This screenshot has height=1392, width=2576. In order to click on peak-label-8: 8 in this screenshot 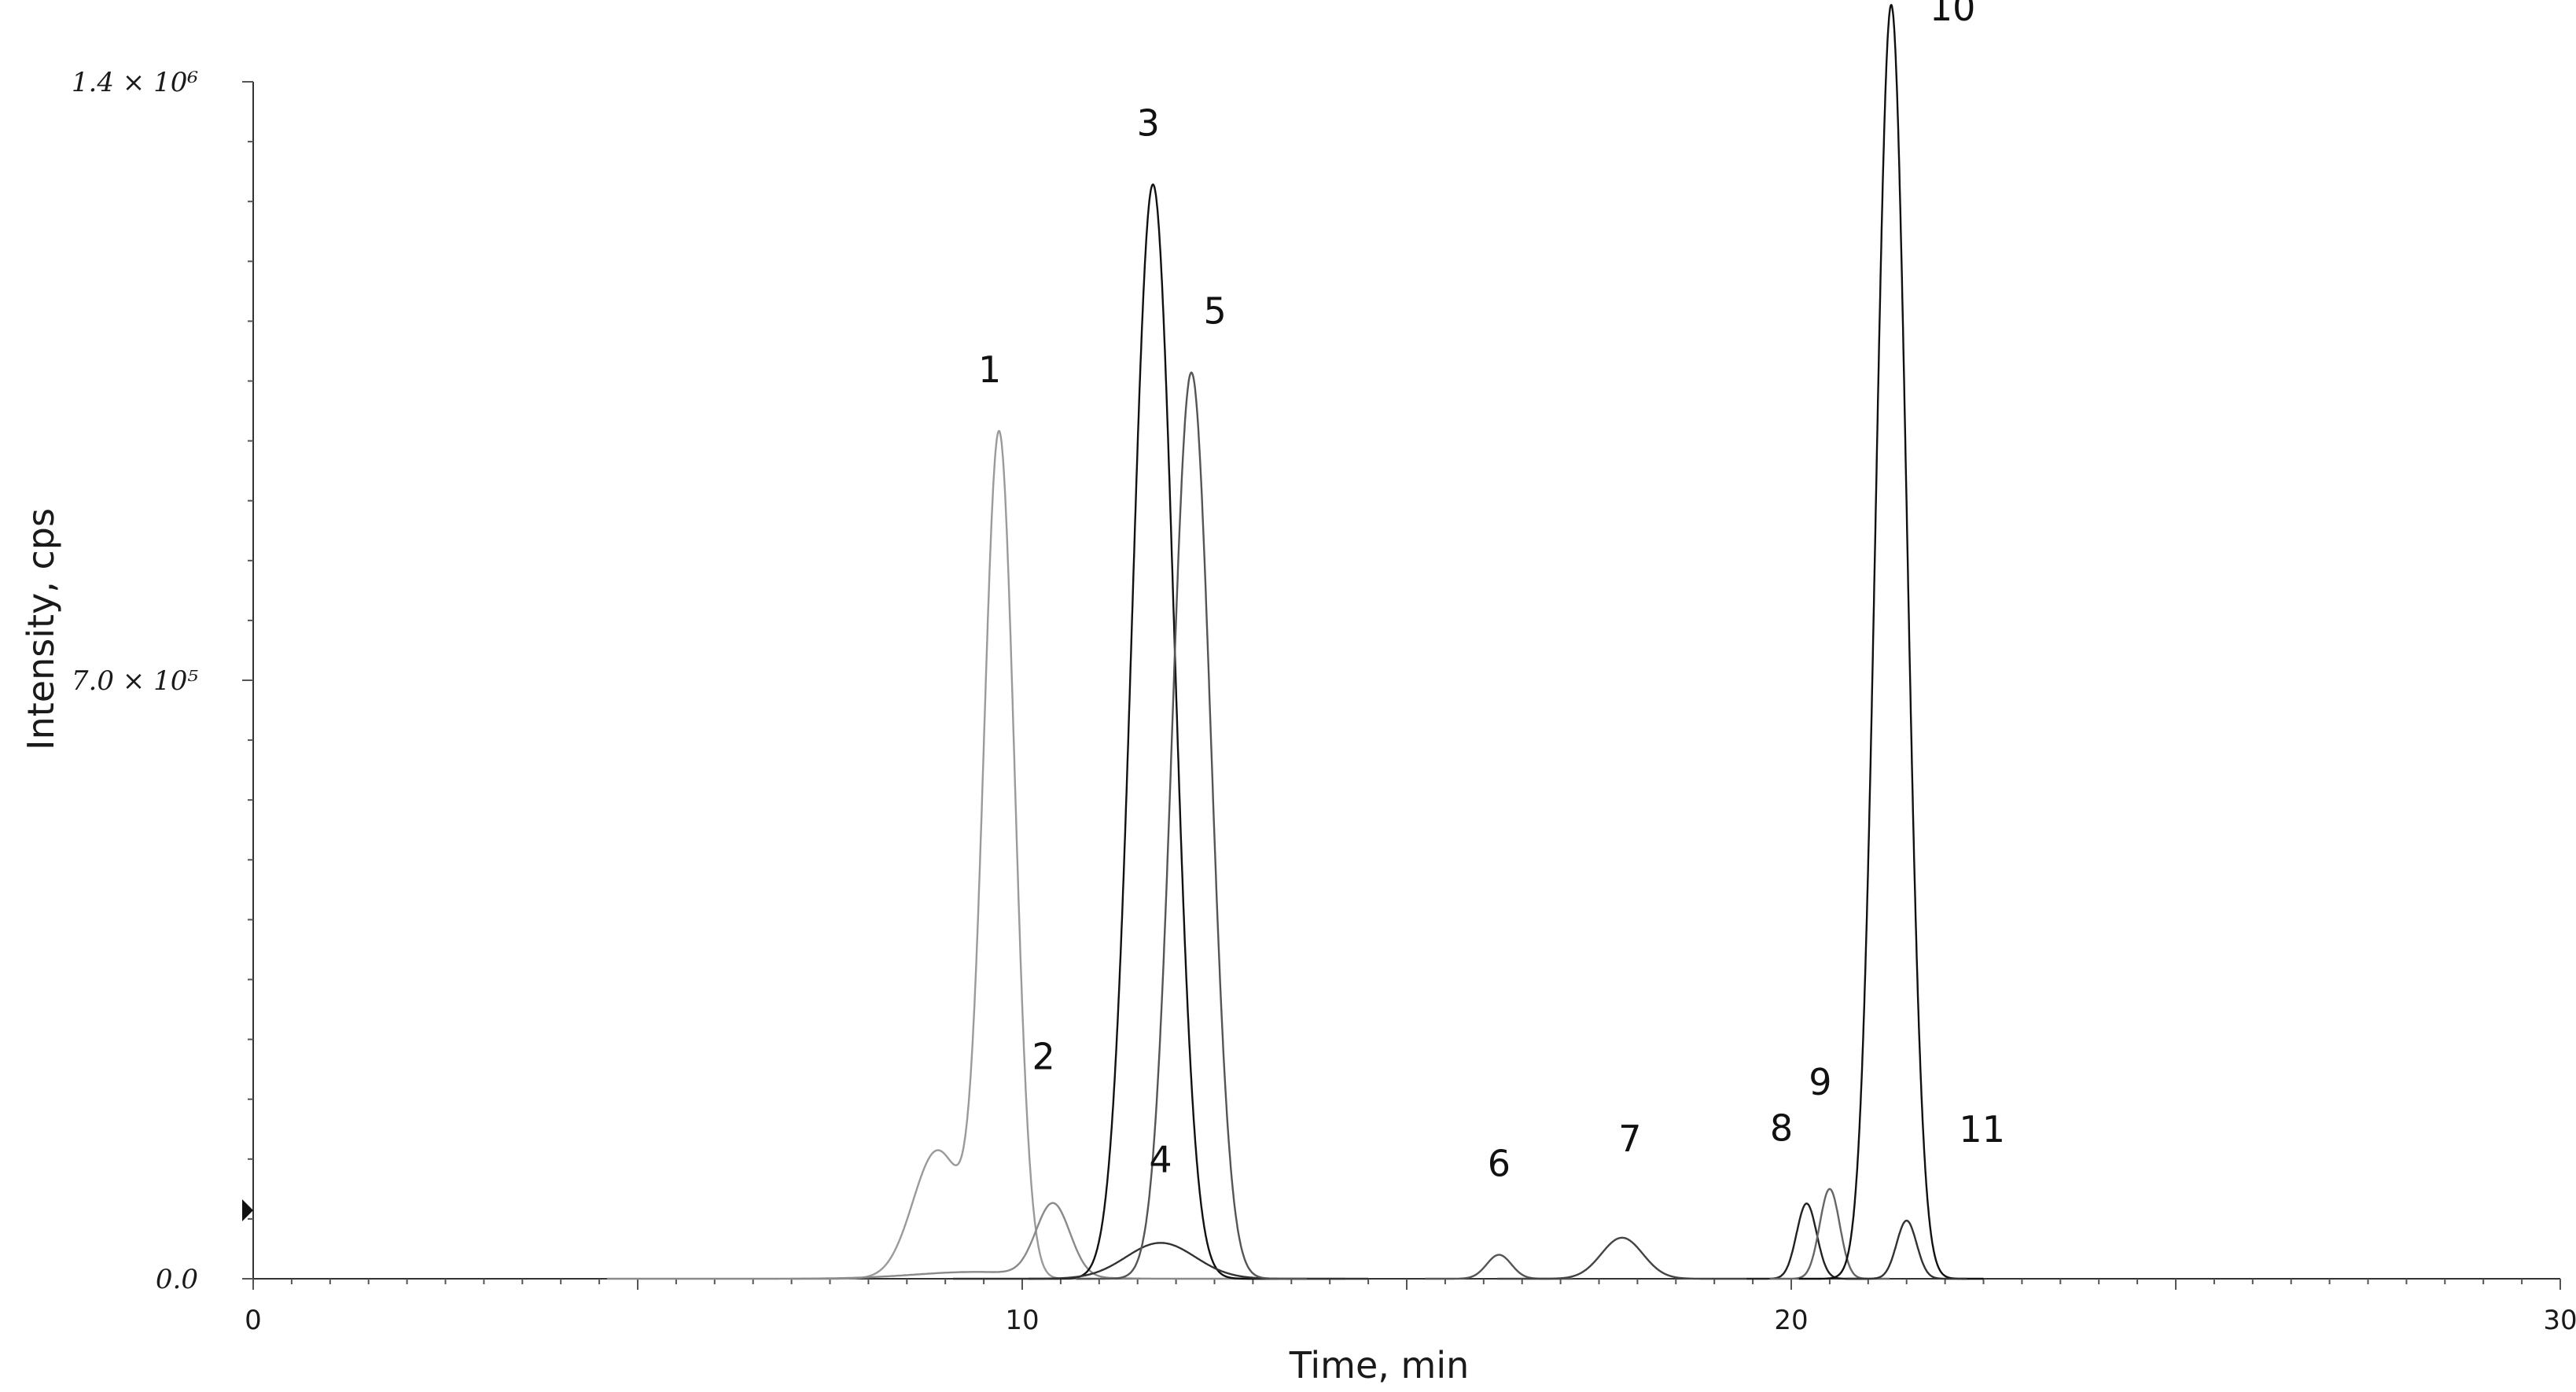, I will do `click(1782, 1128)`.